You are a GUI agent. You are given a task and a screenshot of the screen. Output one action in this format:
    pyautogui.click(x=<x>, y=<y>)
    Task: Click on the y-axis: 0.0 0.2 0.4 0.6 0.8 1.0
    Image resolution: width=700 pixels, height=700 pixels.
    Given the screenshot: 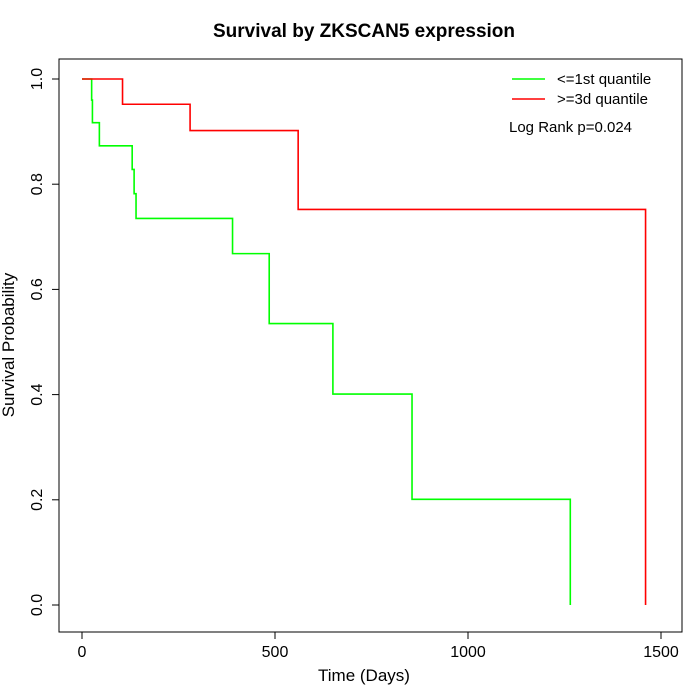 What is the action you would take?
    pyautogui.click(x=44, y=342)
    